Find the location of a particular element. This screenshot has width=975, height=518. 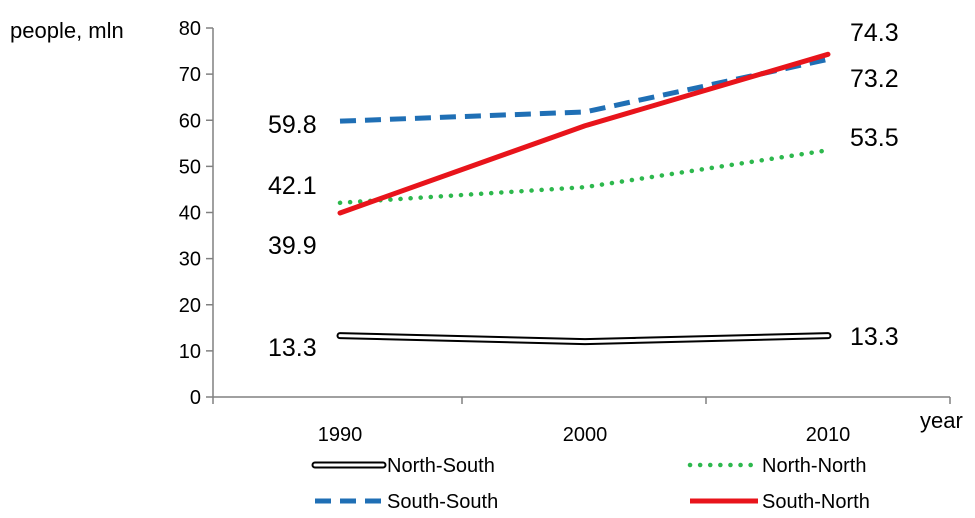

y-tick-label: 30 is located at coordinates (190, 260).